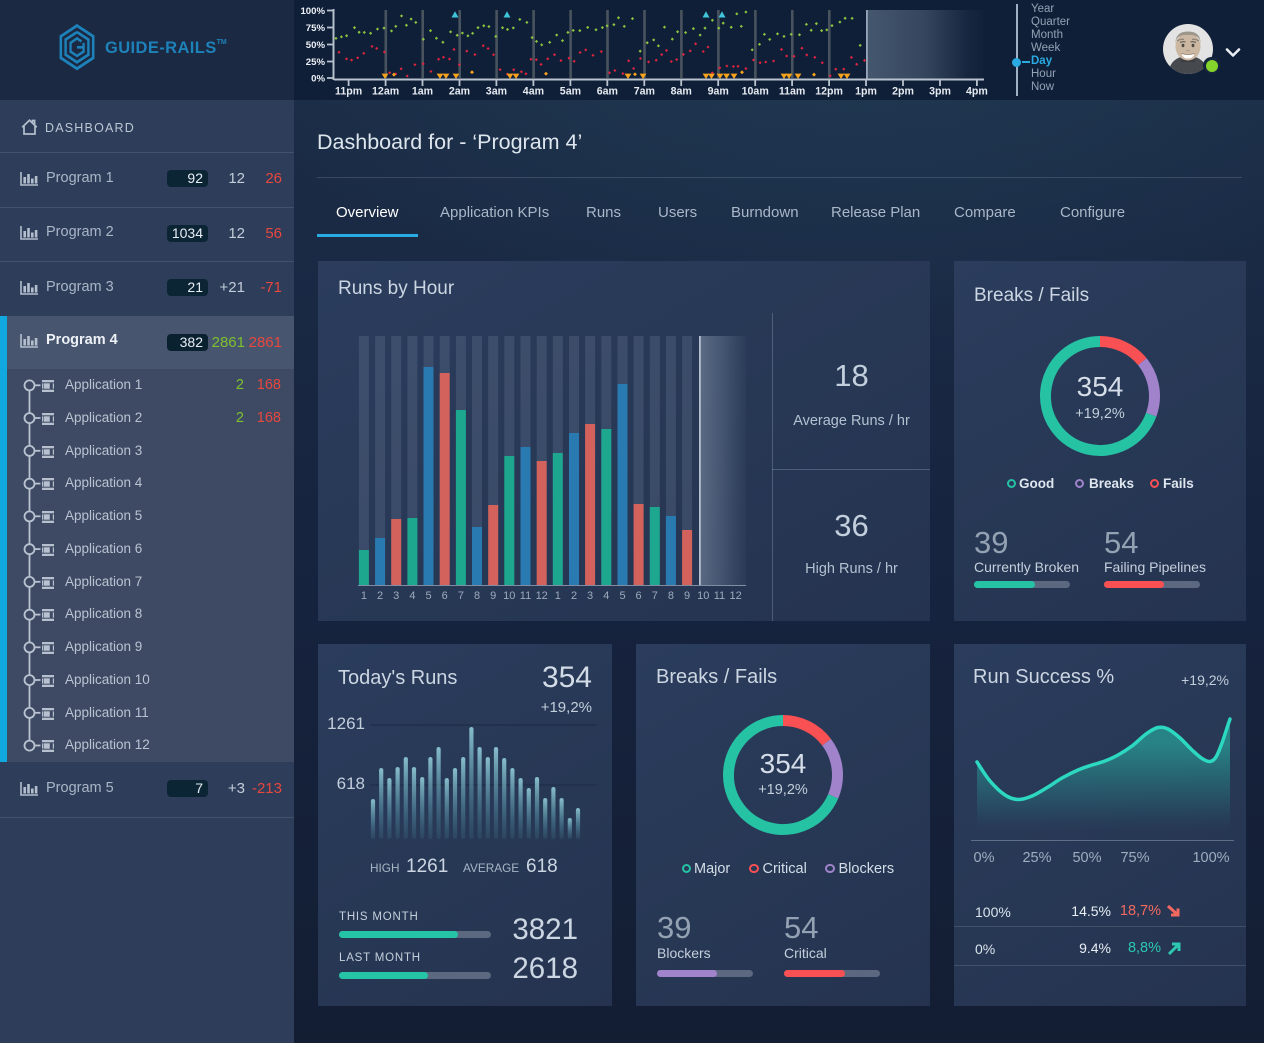  I want to click on svg-text: 2pm, so click(903, 92).